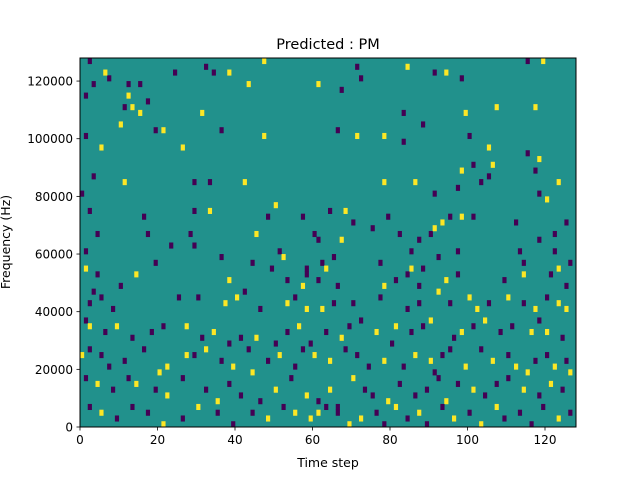 The height and width of the screenshot is (480, 640). I want to click on y-tick-label: 20000, so click(54, 370).